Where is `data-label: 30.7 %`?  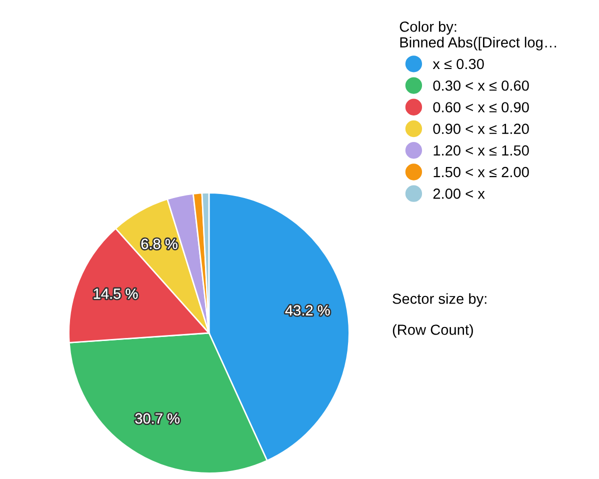 data-label: 30.7 % is located at coordinates (157, 418).